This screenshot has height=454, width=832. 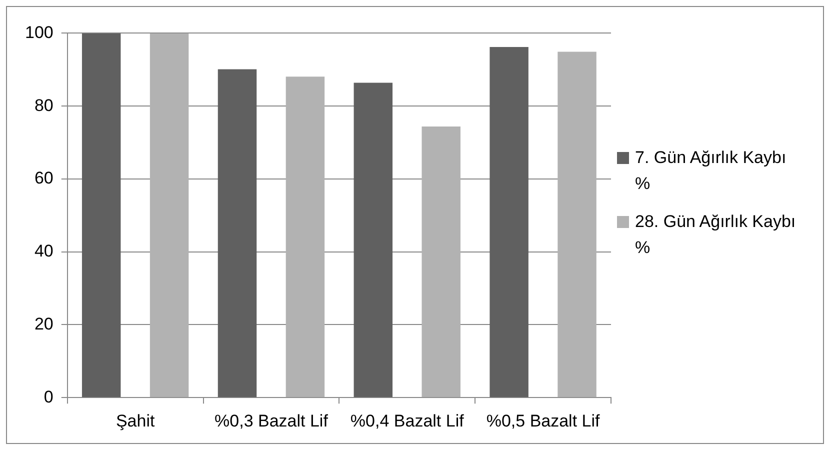 I want to click on y-tick-label: 80, so click(x=44, y=105).